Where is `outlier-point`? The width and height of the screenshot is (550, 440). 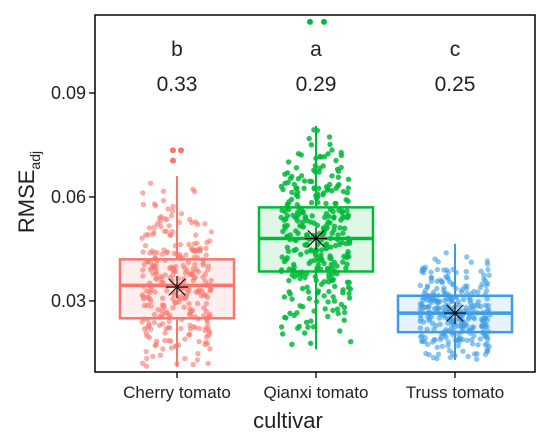 outlier-point is located at coordinates (181, 150).